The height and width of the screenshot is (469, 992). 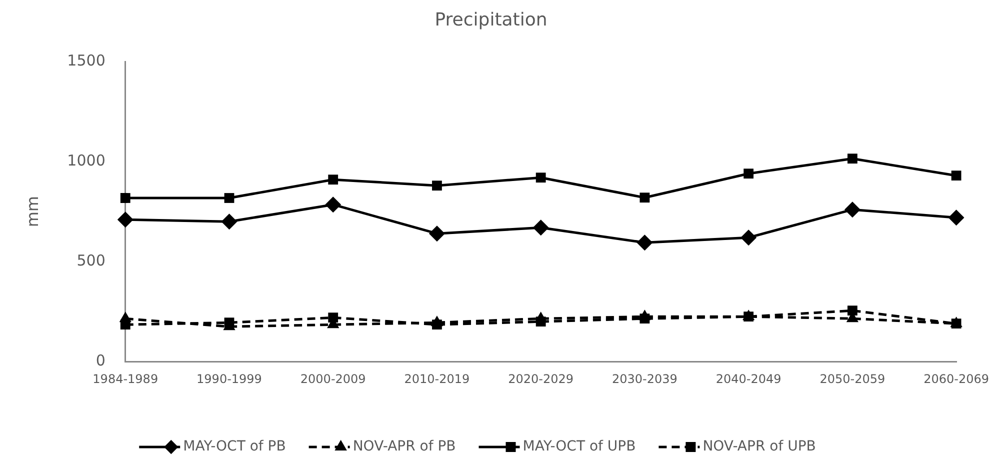 What do you see at coordinates (759, 446) in the screenshot?
I see `legend-label: NOV-APR of UPB` at bounding box center [759, 446].